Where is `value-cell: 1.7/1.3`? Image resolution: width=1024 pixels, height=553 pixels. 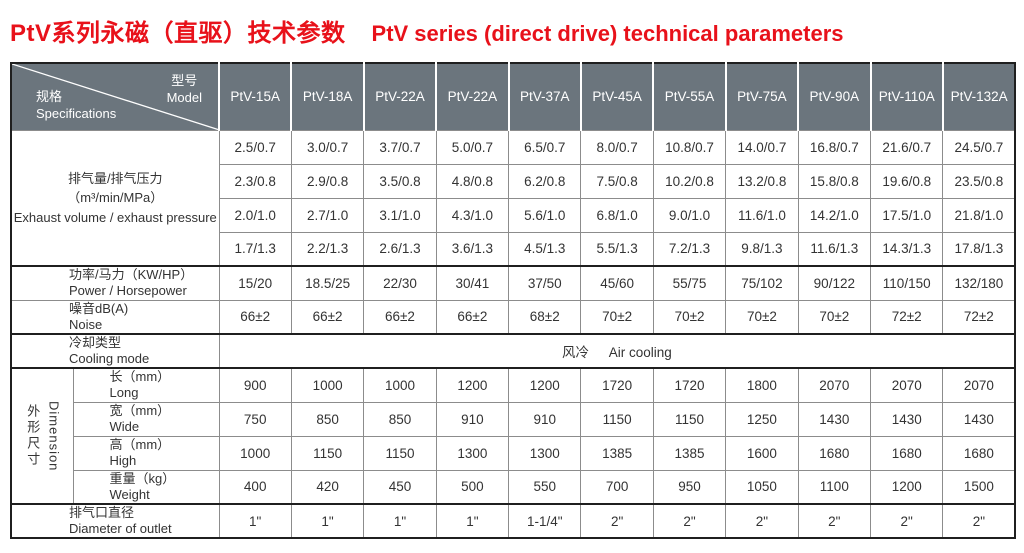
value-cell: 1.7/1.3 is located at coordinates (255, 249).